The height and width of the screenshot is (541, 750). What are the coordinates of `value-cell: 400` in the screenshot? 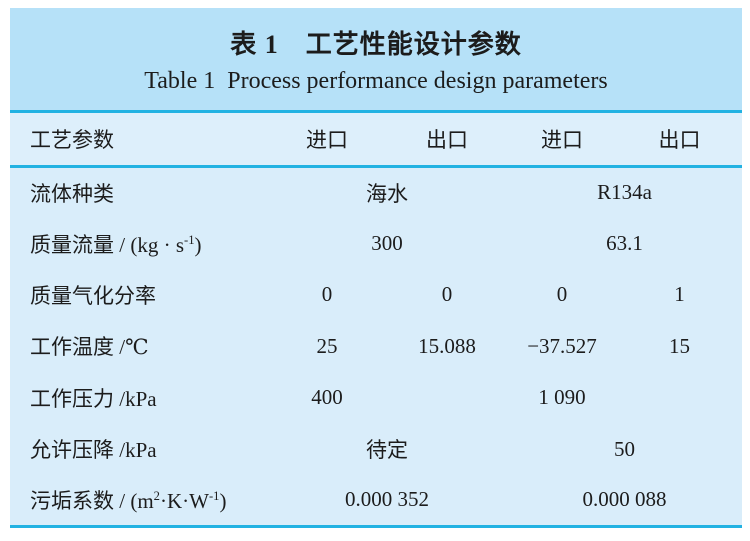 It's located at (327, 397).